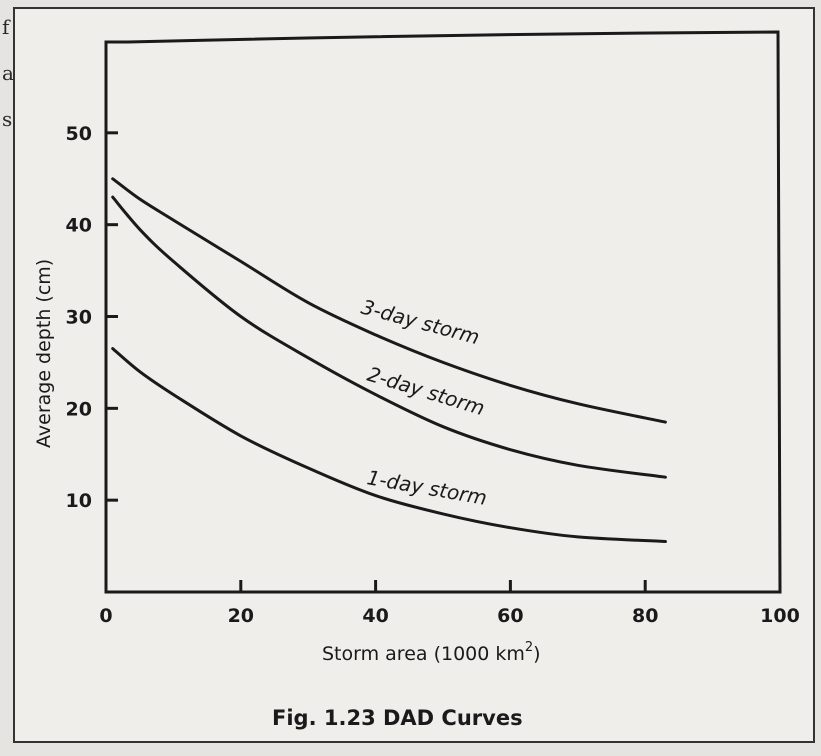 The width and height of the screenshot is (821, 756). I want to click on y-tick-label-50: 50, so click(79, 134).